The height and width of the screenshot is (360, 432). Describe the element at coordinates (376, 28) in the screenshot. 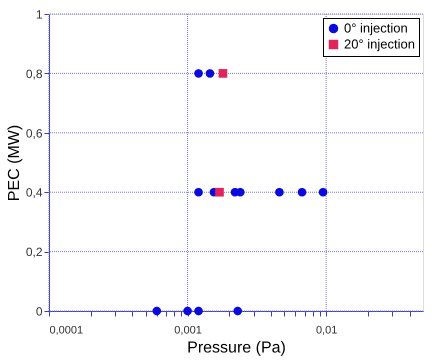

I see `legend-label: 0° injection` at that location.